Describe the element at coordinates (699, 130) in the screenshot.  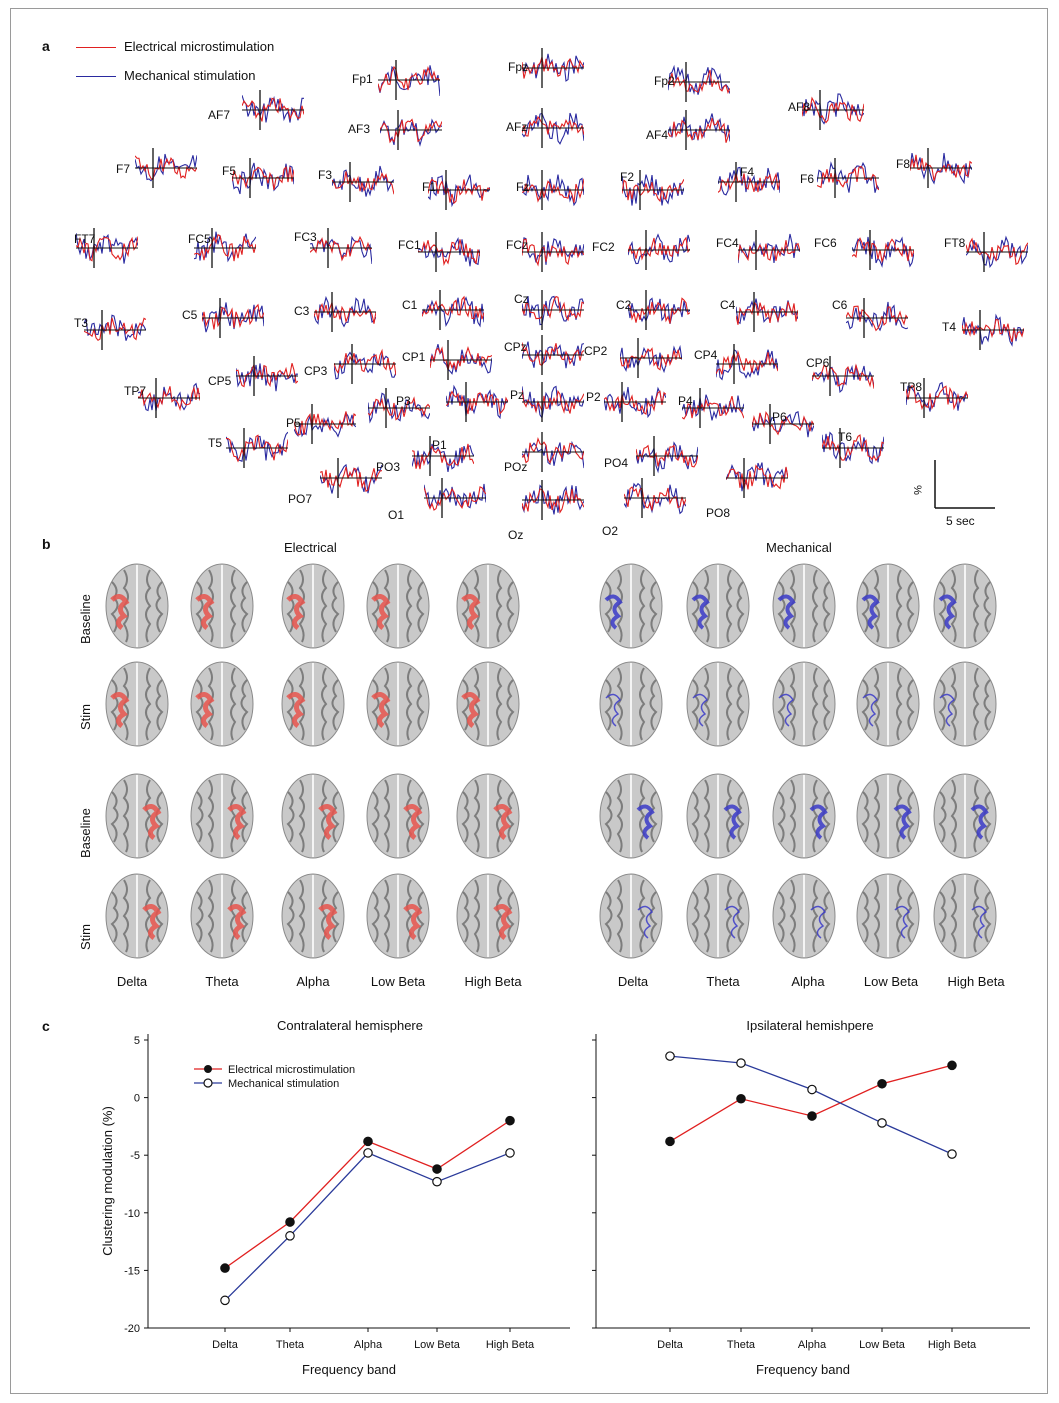
I see `eeg-trace-af4` at that location.